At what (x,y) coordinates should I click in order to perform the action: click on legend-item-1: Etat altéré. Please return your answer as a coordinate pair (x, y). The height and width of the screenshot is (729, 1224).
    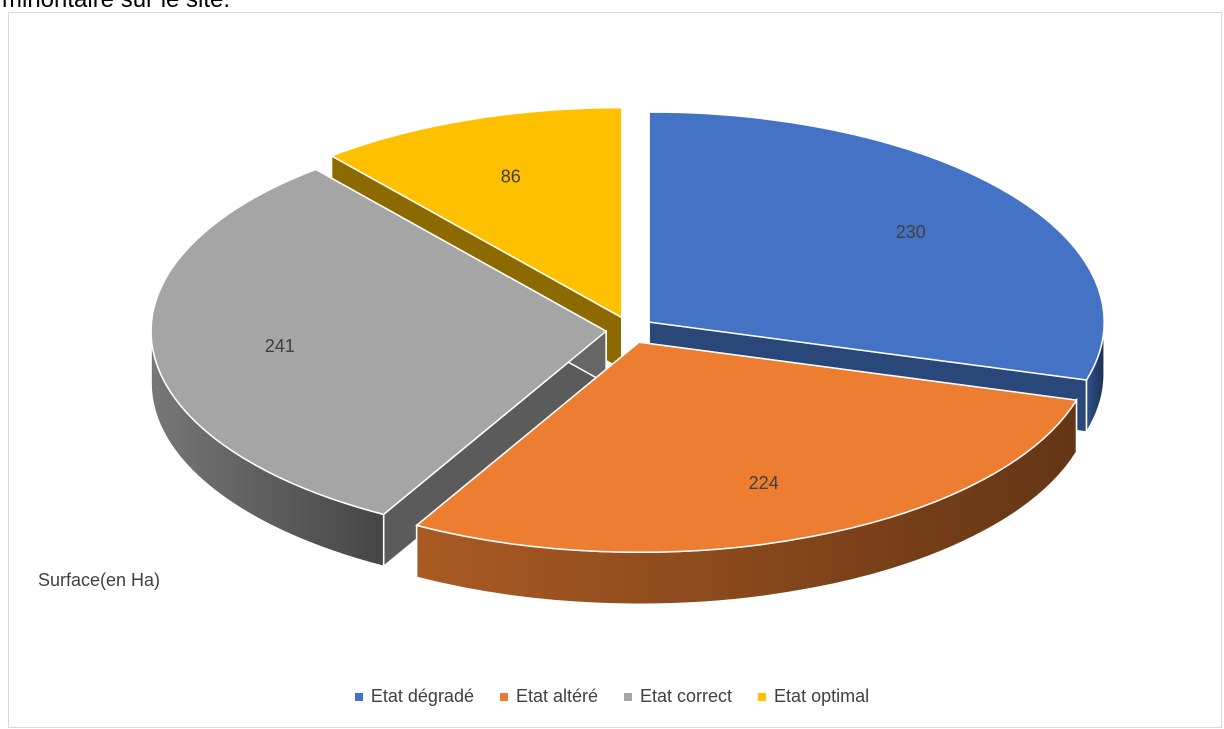
    Looking at the image, I should click on (549, 696).